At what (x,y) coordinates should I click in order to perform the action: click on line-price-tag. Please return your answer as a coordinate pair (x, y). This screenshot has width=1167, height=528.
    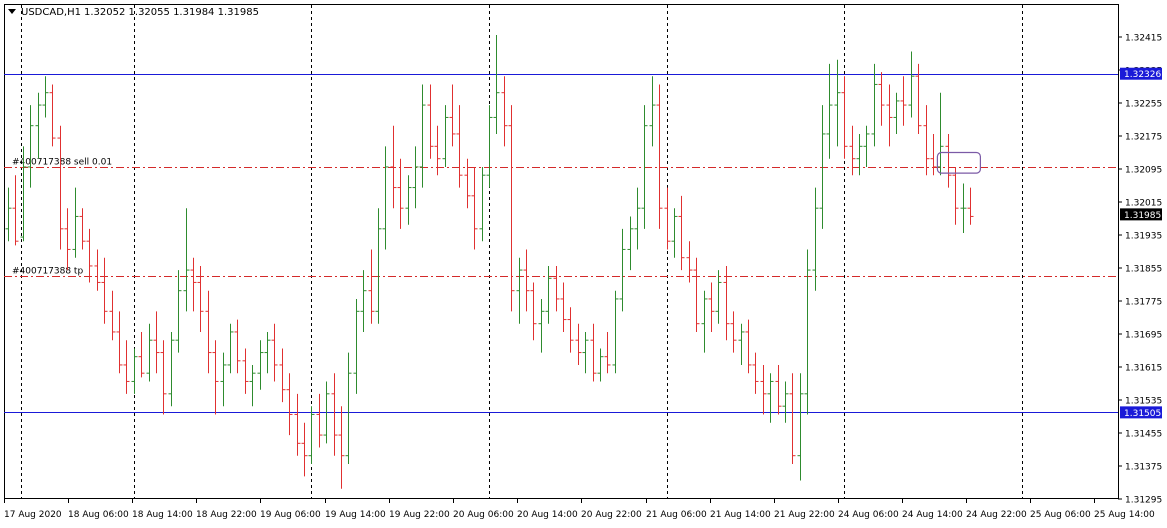
    Looking at the image, I should click on (1141, 73).